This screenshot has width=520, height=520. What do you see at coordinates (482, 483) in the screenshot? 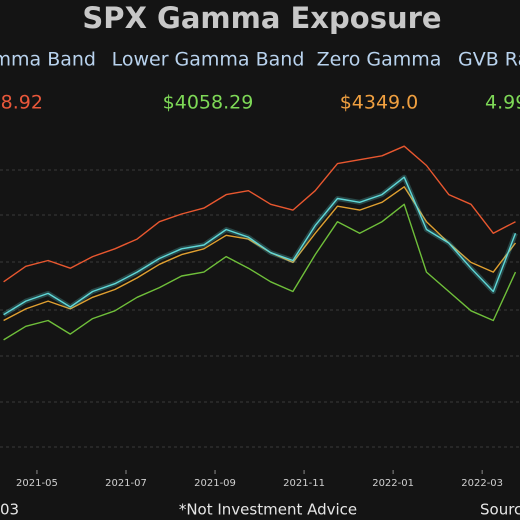
I see `x-tick-label: 2022-03` at bounding box center [482, 483].